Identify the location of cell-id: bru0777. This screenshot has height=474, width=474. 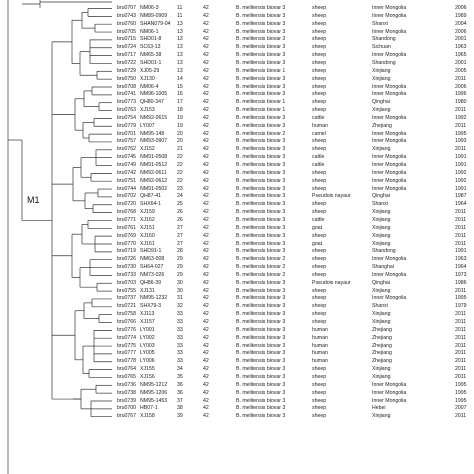
(127, 353).